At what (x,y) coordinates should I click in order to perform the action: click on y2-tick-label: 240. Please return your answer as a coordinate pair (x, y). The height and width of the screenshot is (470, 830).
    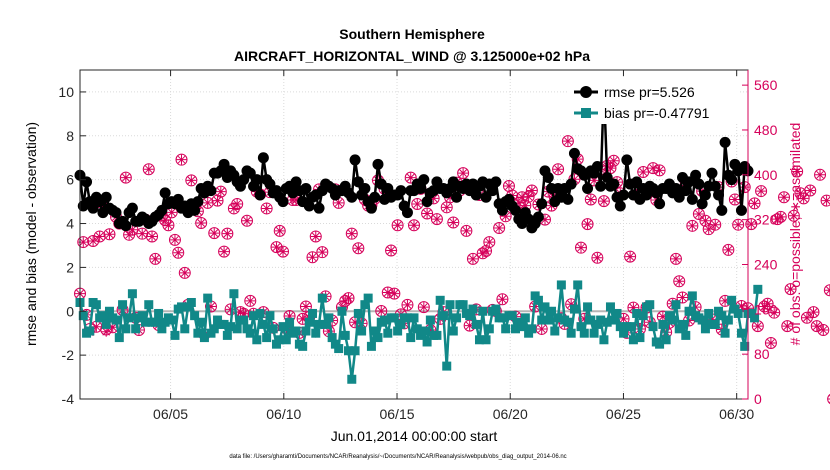
    Looking at the image, I should click on (766, 264).